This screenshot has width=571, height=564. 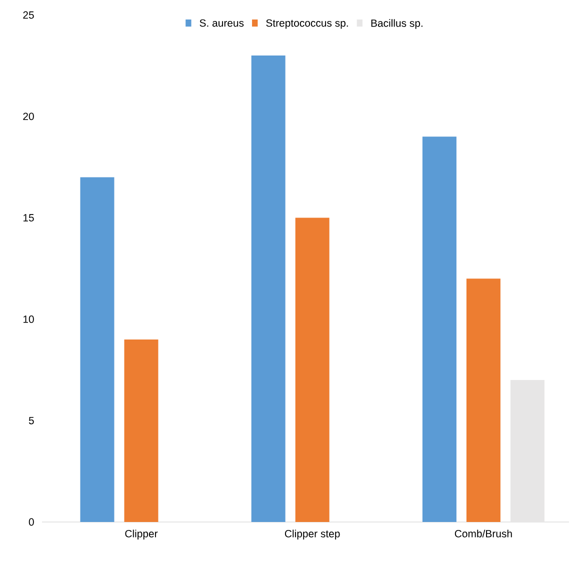 What do you see at coordinates (312, 535) in the screenshot?
I see `x-tick-label: Clipper step` at bounding box center [312, 535].